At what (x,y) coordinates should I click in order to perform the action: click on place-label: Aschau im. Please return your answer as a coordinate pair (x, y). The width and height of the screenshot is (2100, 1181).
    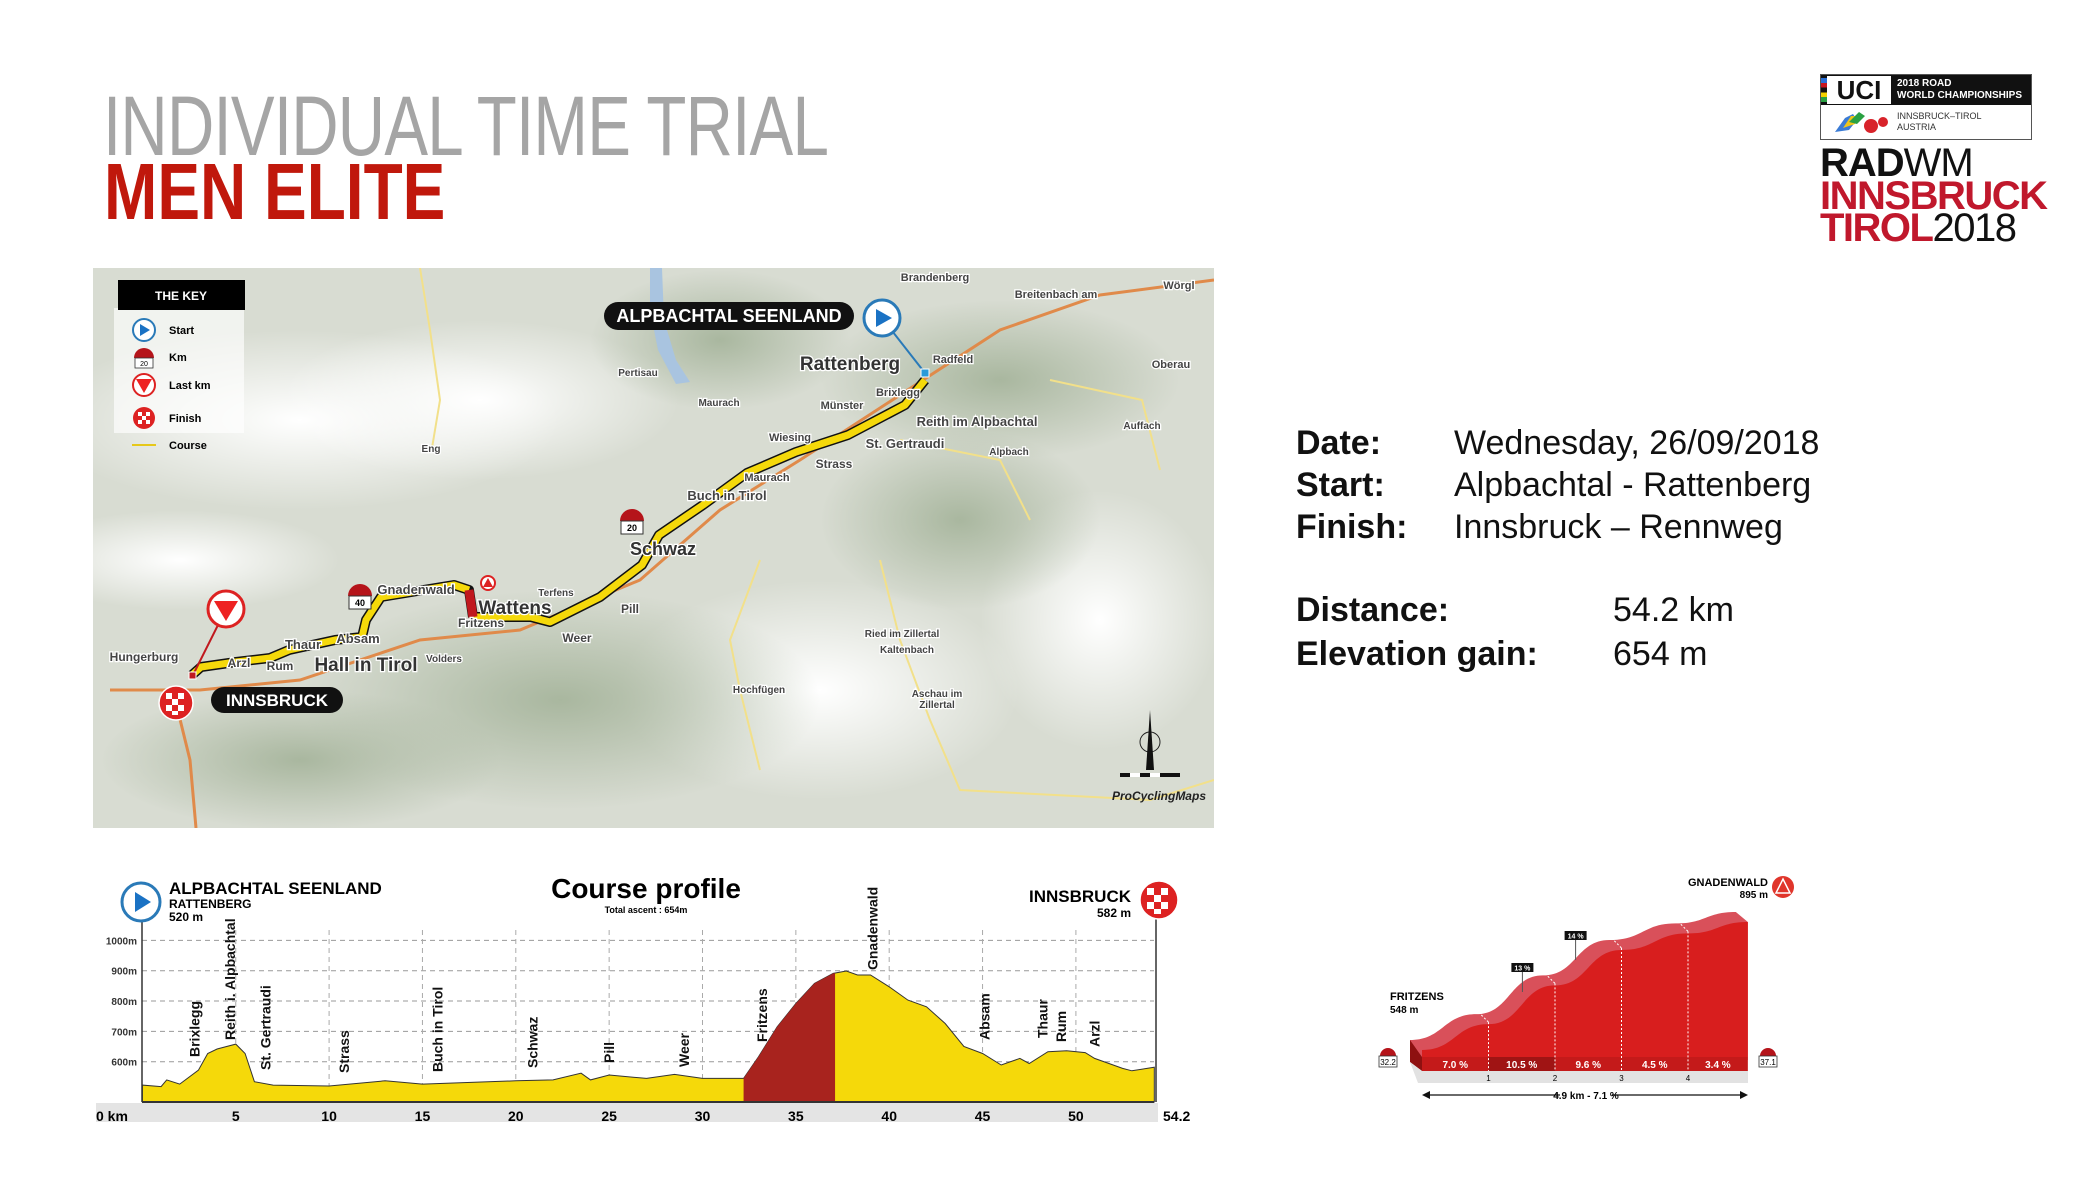
    Looking at the image, I should click on (937, 694).